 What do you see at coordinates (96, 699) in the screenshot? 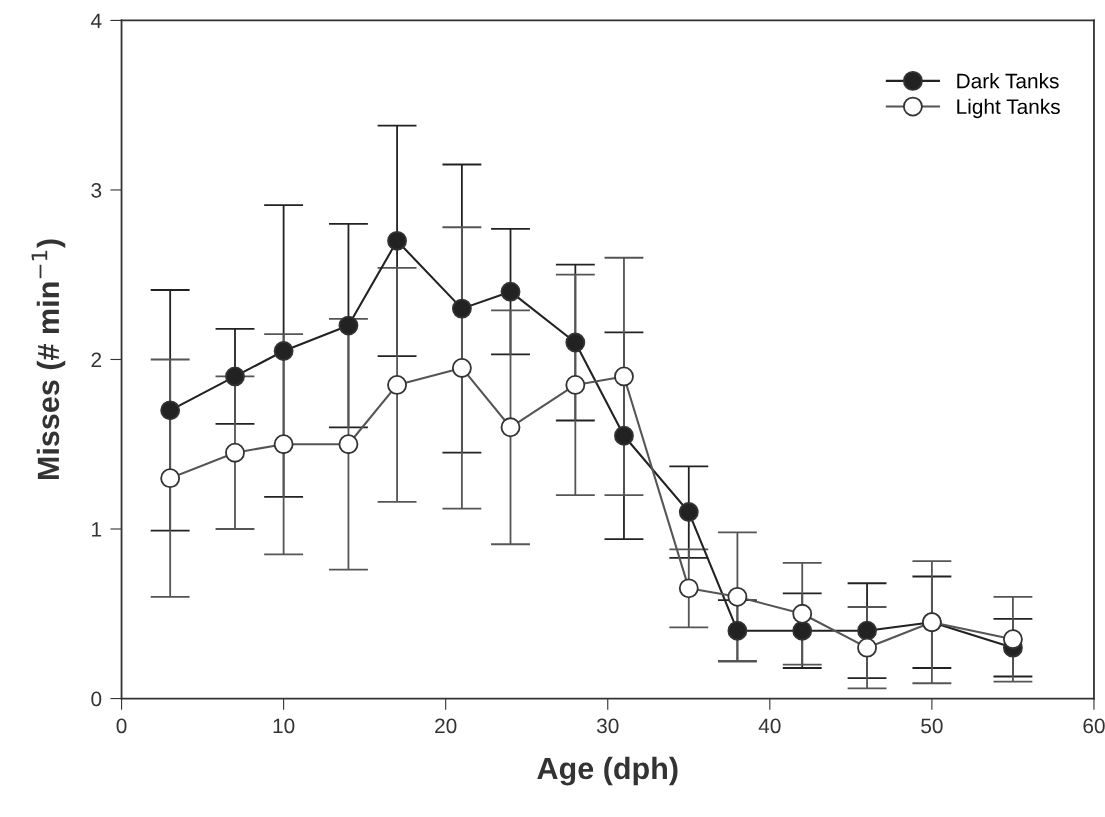
I see `y-tick-label: 0` at bounding box center [96, 699].